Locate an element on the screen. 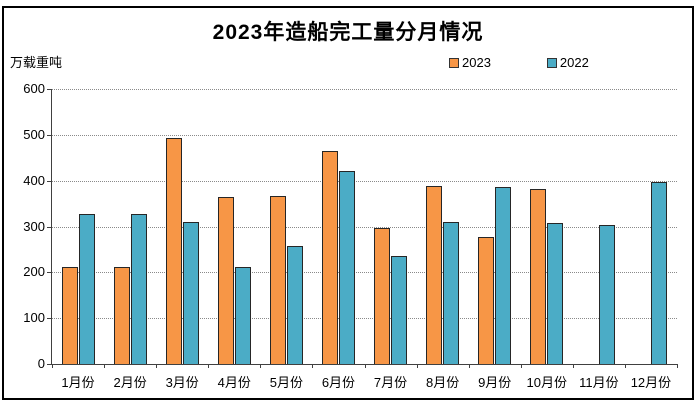 The height and width of the screenshot is (411, 696). x-tick-label-5: 5月份 is located at coordinates (286, 382).